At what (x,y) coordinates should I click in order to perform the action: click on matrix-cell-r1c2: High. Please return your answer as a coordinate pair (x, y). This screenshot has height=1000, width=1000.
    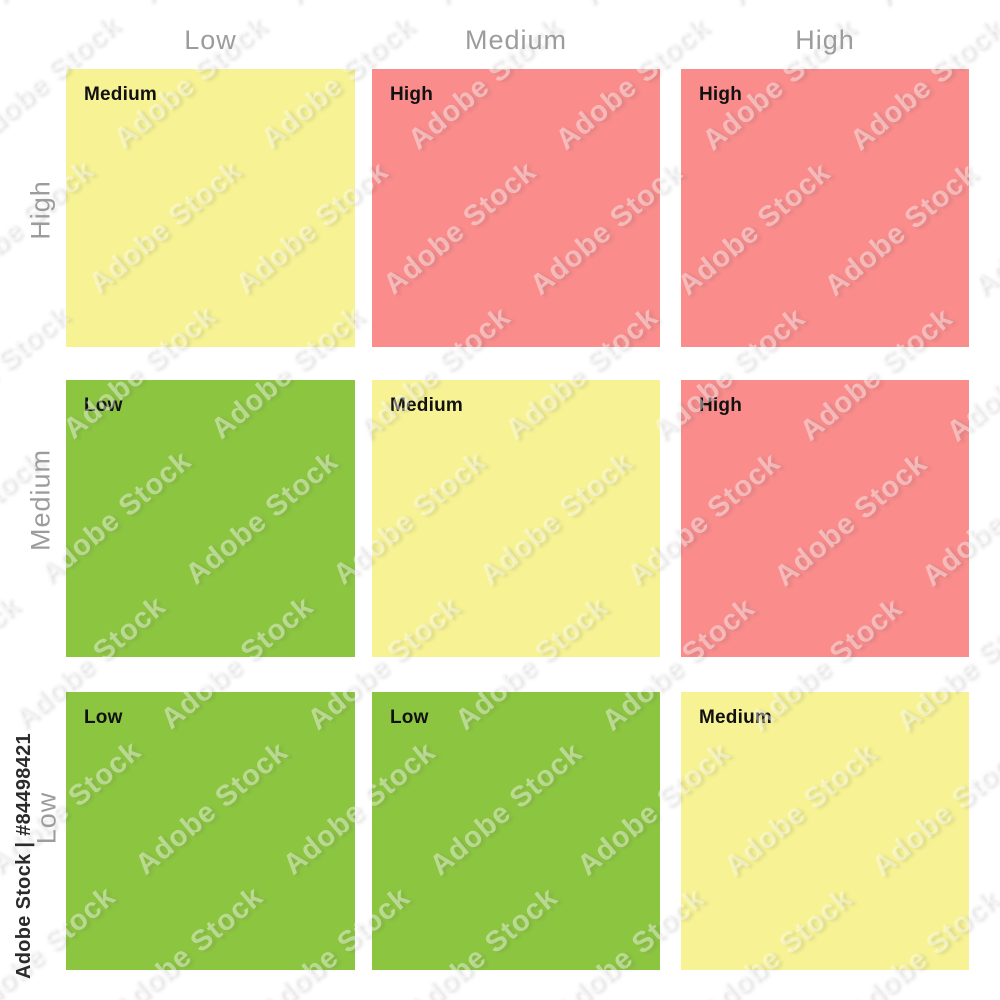
    Looking at the image, I should click on (825, 518).